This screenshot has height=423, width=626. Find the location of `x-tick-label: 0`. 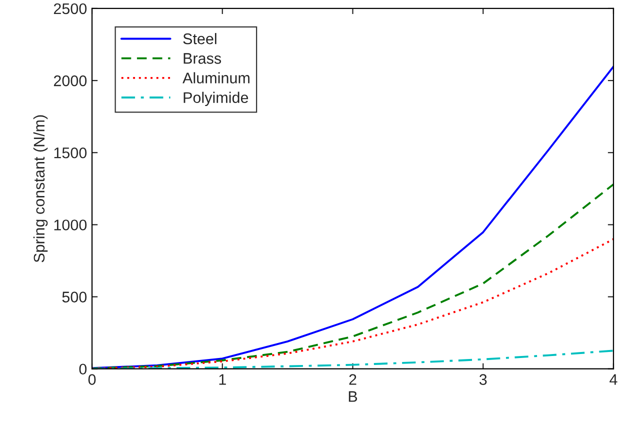

x-tick-label: 0 is located at coordinates (92, 379).